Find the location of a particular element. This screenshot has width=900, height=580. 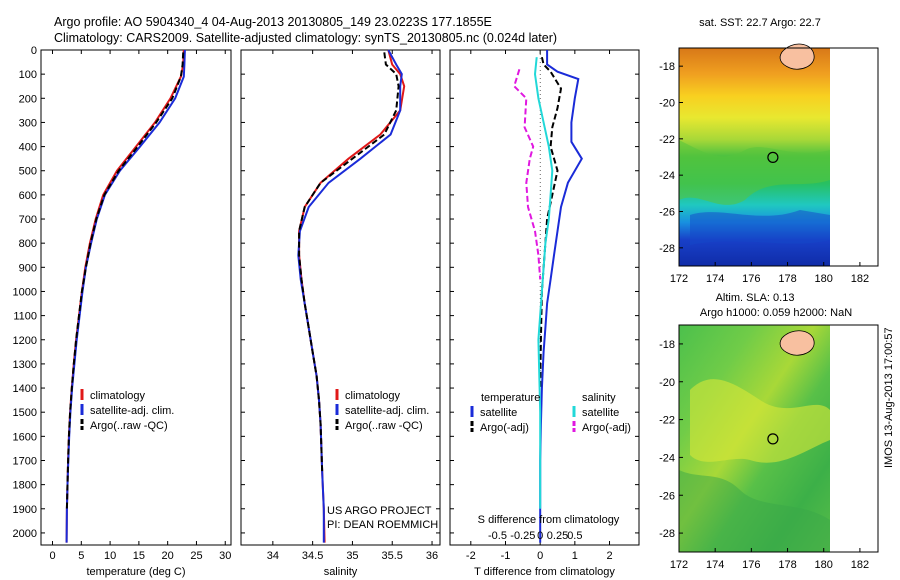

map-x-tick-label: 176 is located at coordinates (751, 279).